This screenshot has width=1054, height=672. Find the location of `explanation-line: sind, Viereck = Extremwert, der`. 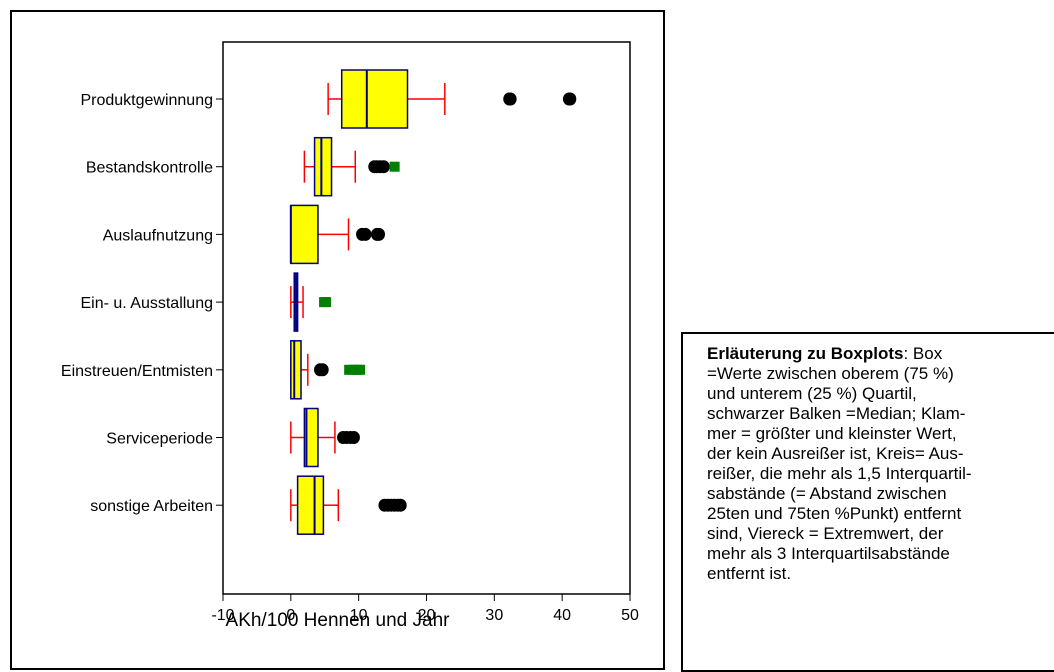

explanation-line: sind, Viereck = Extremwert, der is located at coordinates (825, 533).